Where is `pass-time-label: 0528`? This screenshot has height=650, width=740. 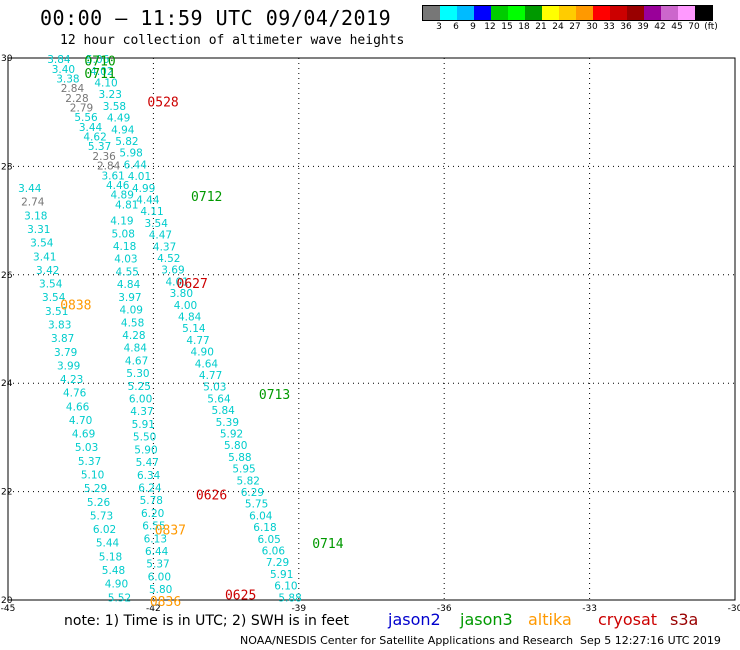
pass-time-label: 0528 is located at coordinates (162, 102).